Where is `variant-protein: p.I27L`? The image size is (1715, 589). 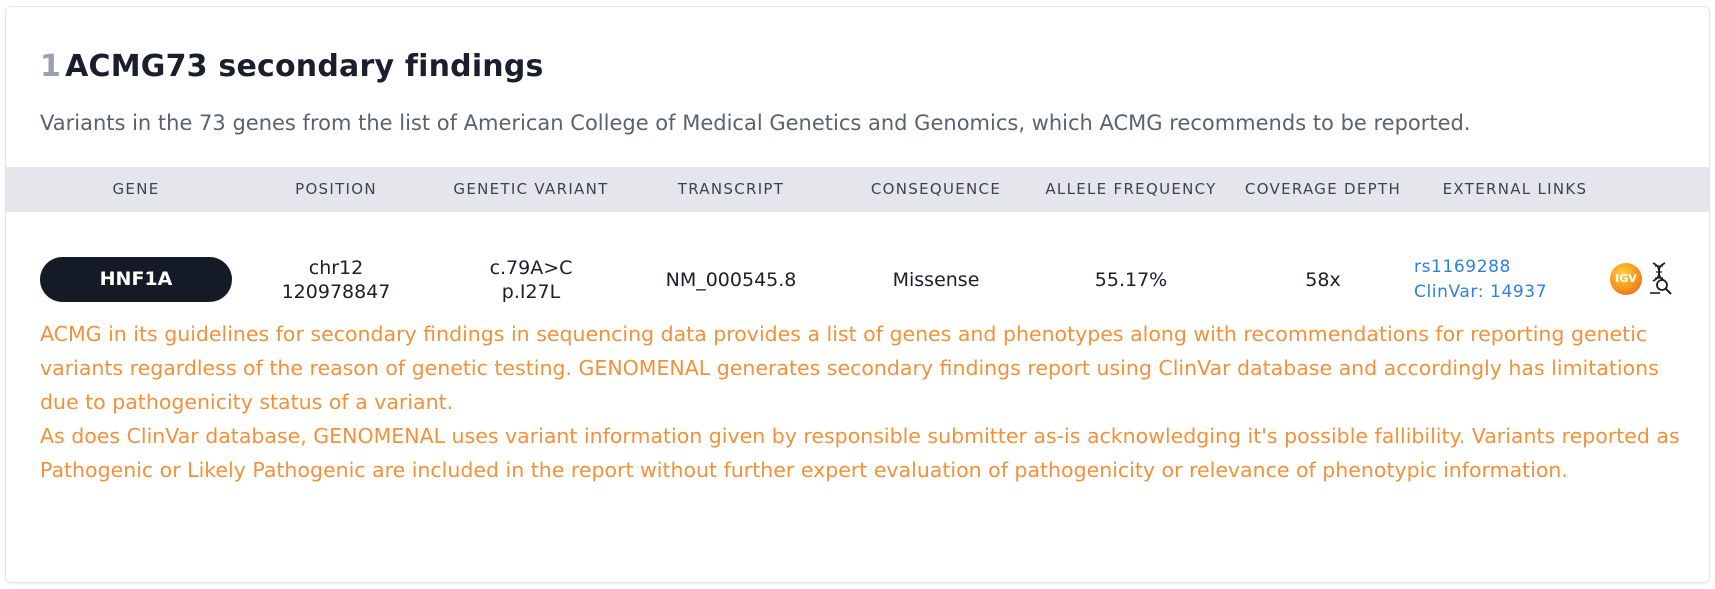
variant-protein: p.I27L is located at coordinates (531, 292).